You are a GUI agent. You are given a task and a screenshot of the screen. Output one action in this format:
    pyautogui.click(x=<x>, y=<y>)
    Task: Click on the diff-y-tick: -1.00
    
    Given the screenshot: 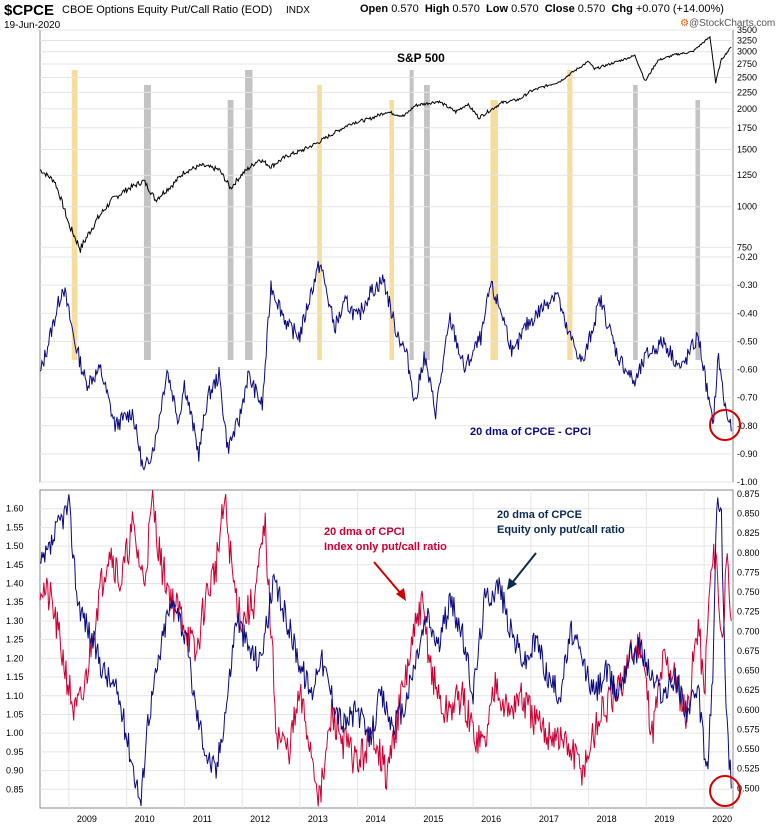 What is the action you would take?
    pyautogui.click(x=747, y=482)
    